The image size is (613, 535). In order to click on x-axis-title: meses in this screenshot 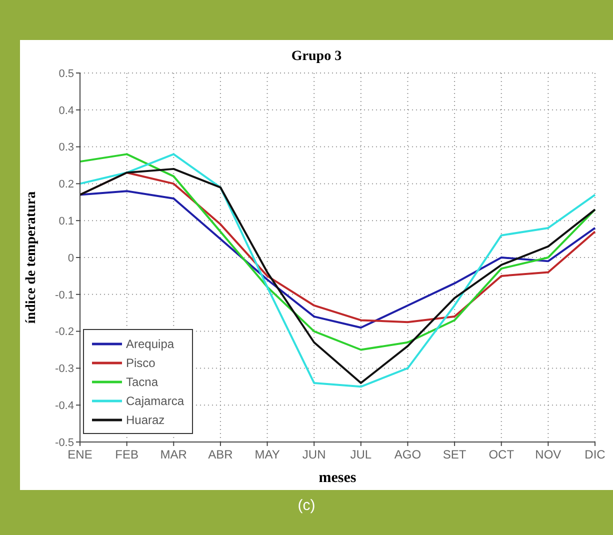, I will do `click(337, 478)`.